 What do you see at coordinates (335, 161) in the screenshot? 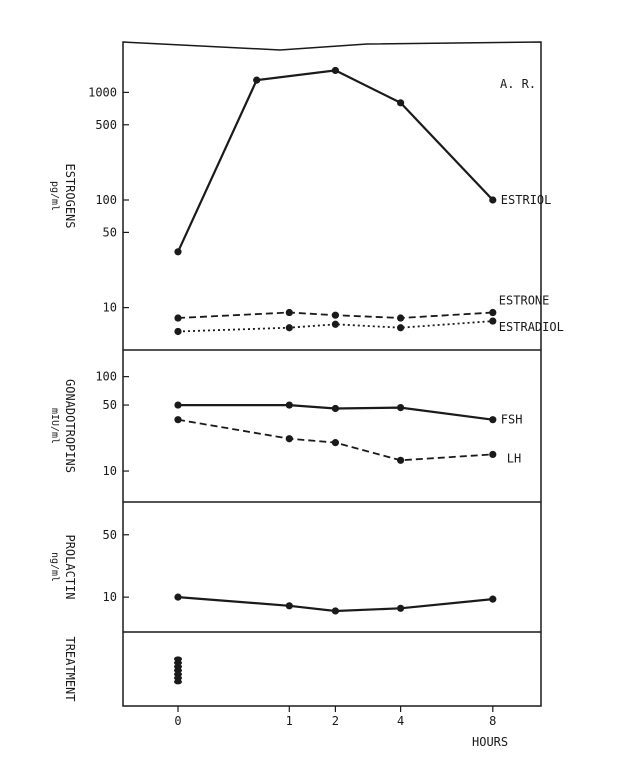
I see `series-line-estriol` at bounding box center [335, 161].